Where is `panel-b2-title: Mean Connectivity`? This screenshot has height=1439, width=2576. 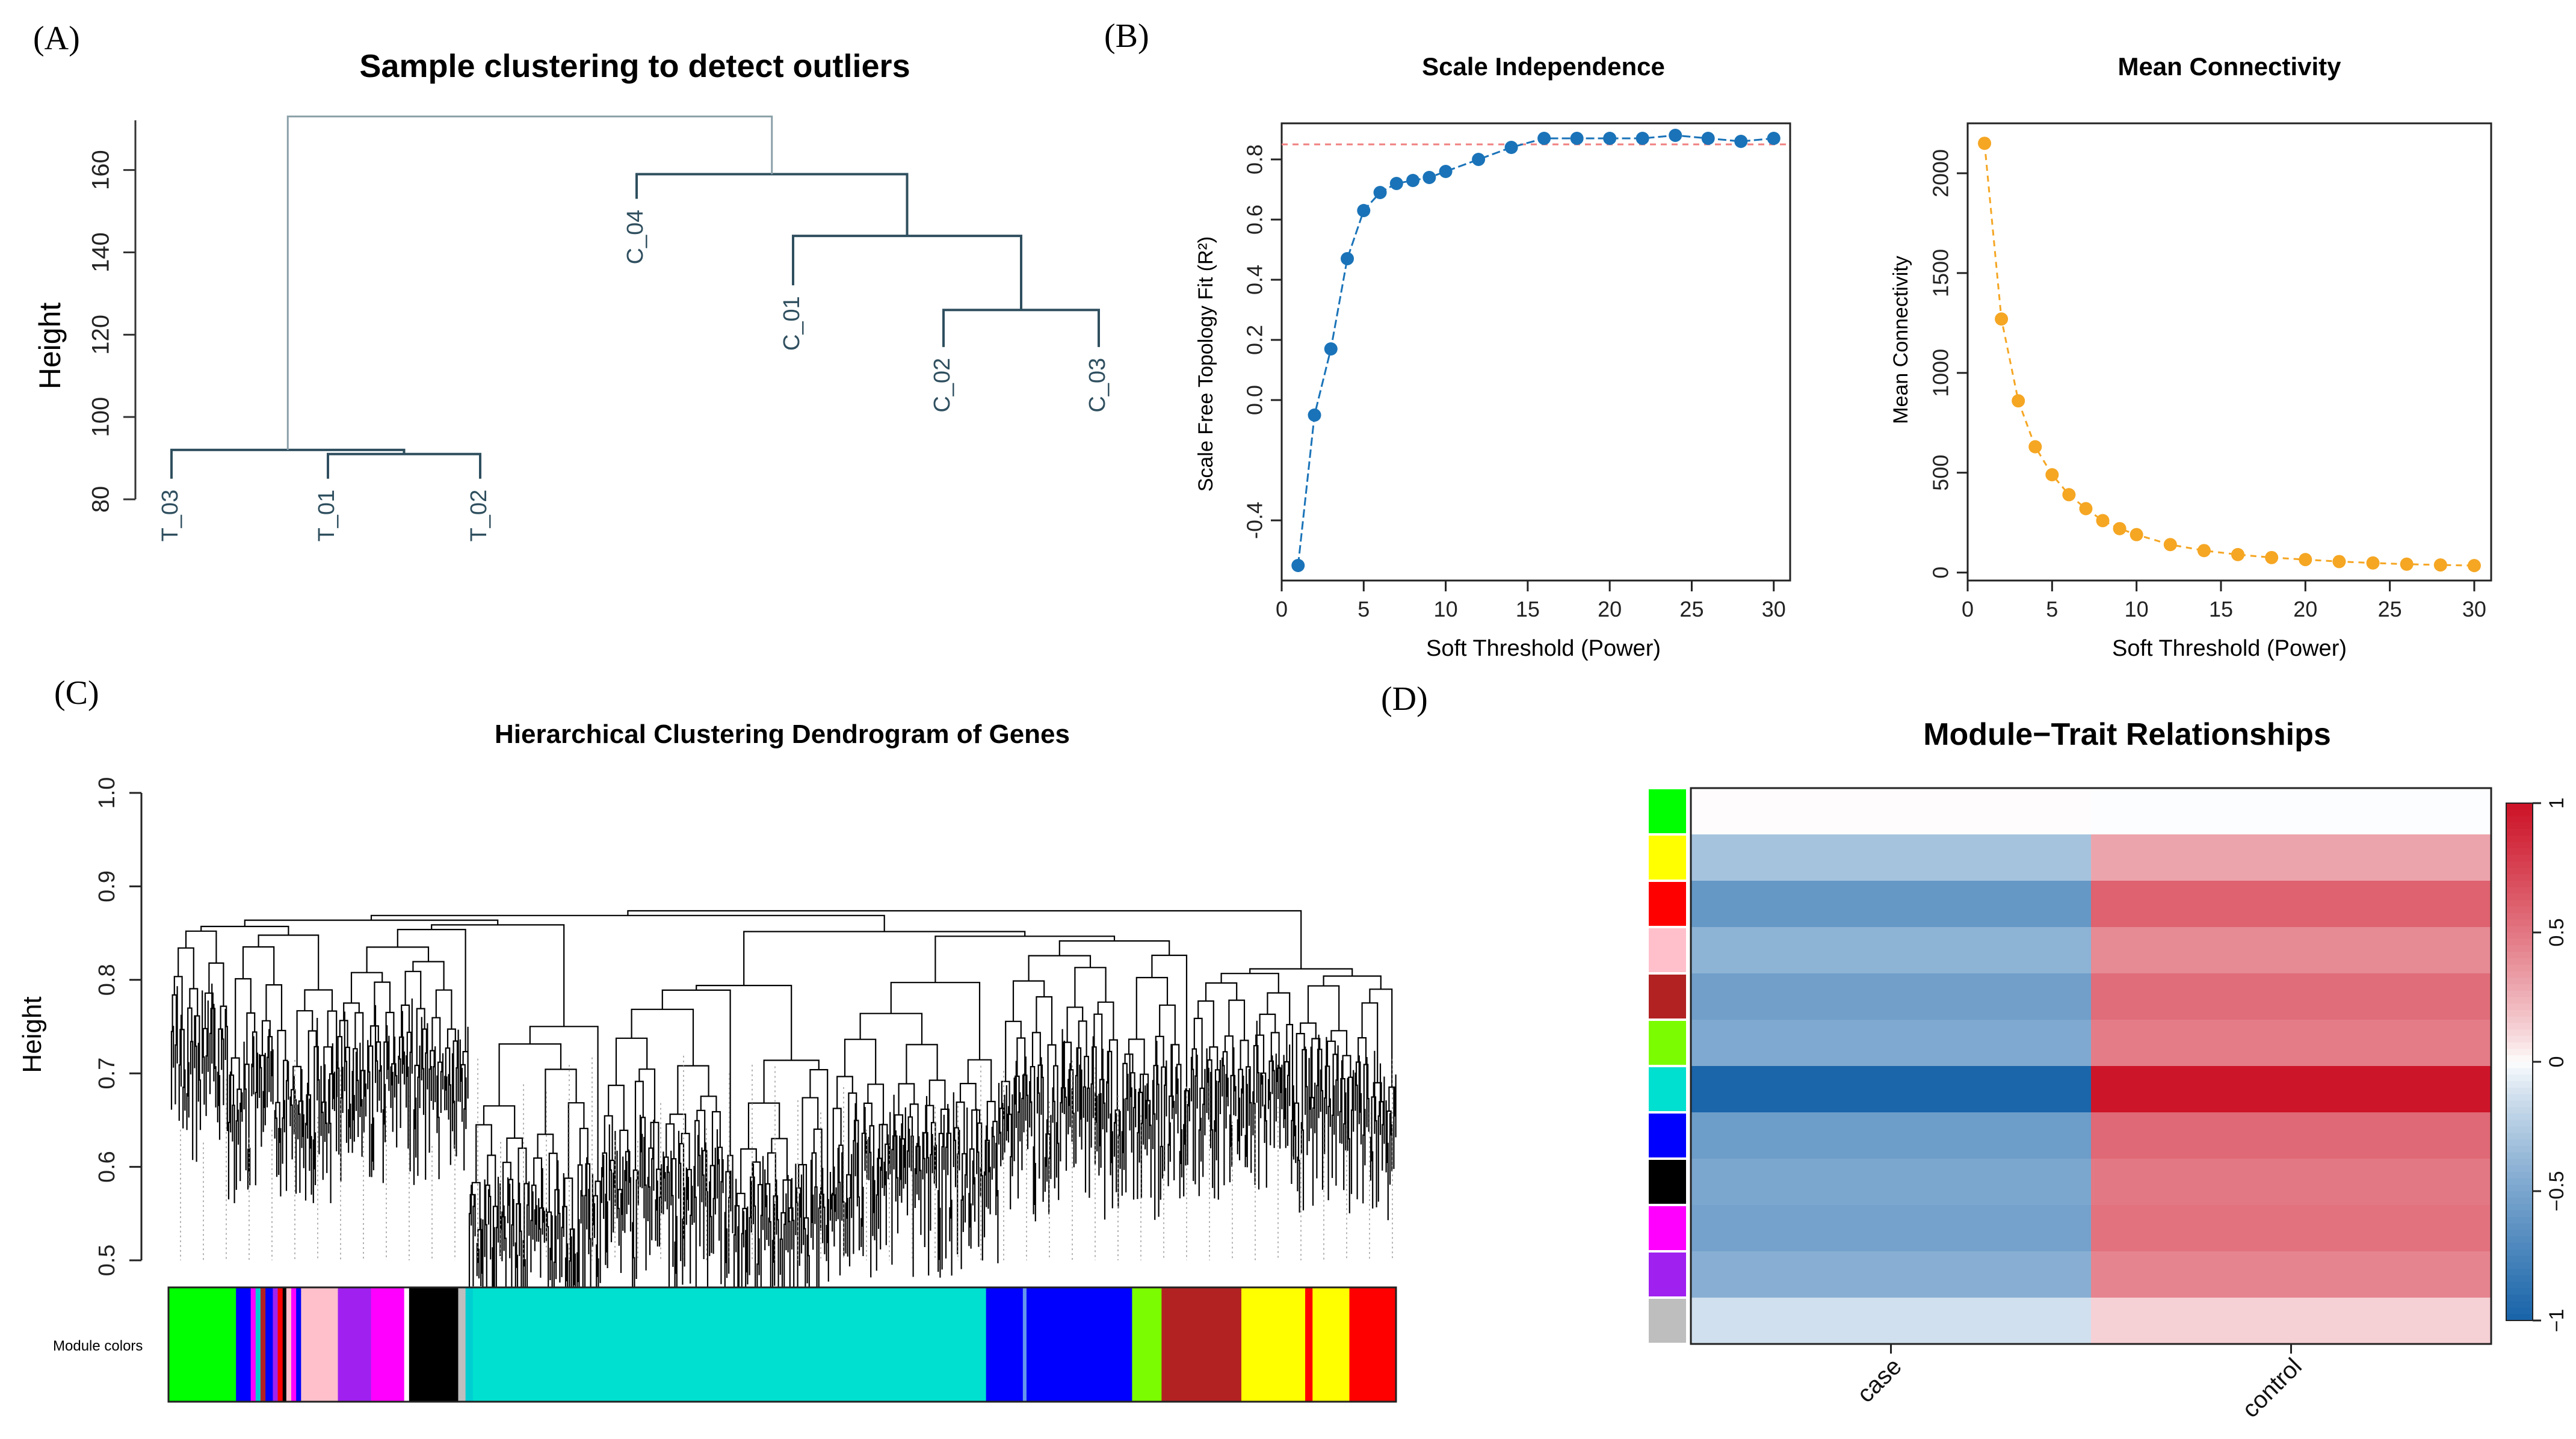
panel-b2-title: Mean Connectivity is located at coordinates (2229, 66).